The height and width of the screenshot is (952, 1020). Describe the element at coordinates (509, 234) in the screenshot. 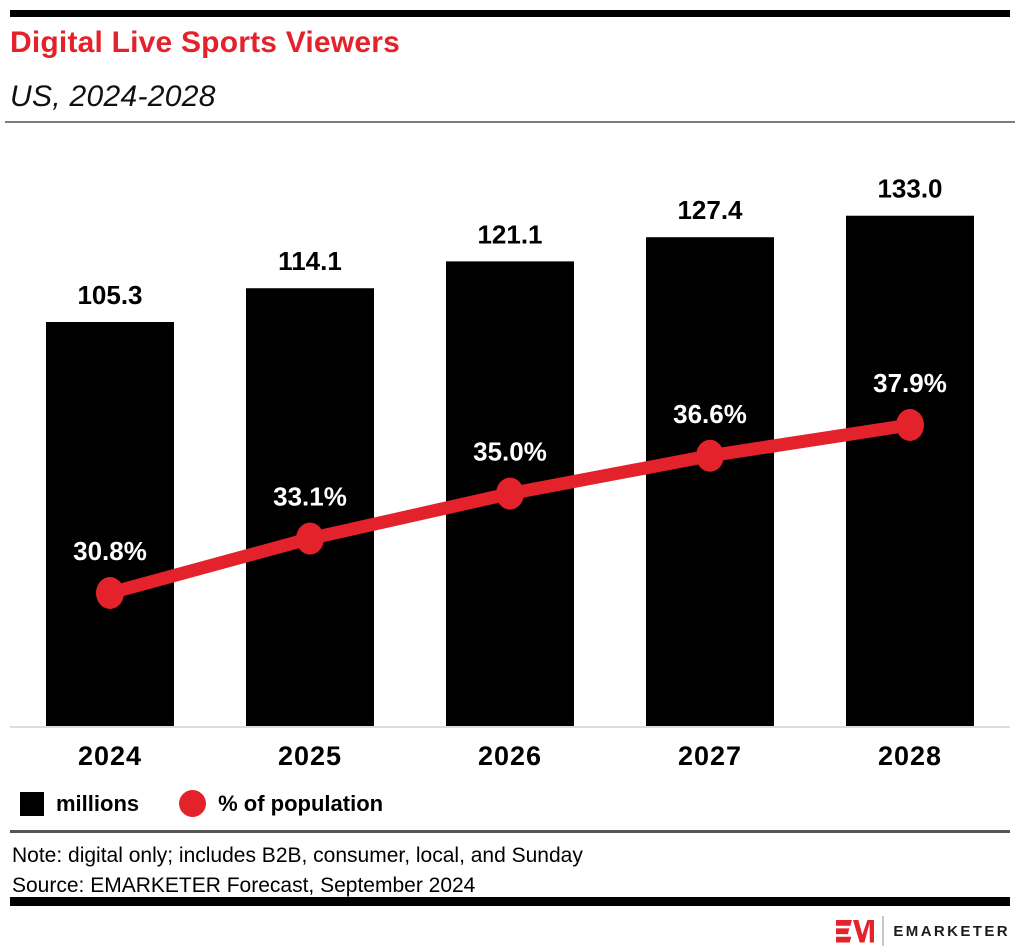

I see `bar-value-label: 121.1` at that location.